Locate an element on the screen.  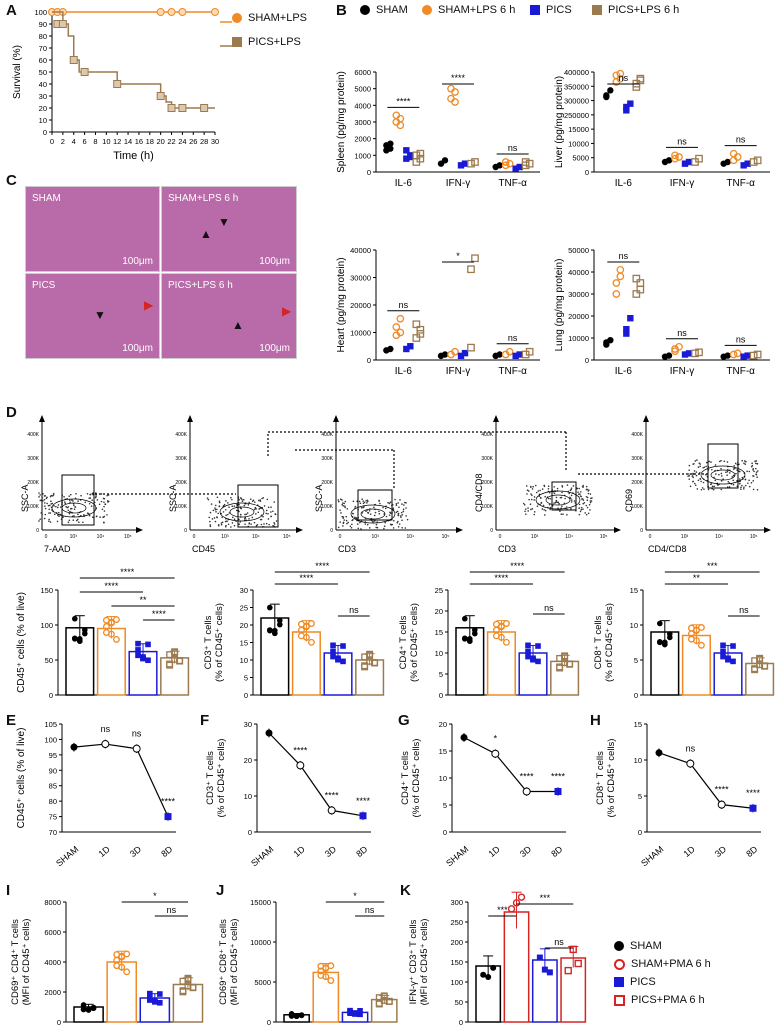
y-axis-label: Spleen (pg/mg protein) is located at coordinates (341, 122).